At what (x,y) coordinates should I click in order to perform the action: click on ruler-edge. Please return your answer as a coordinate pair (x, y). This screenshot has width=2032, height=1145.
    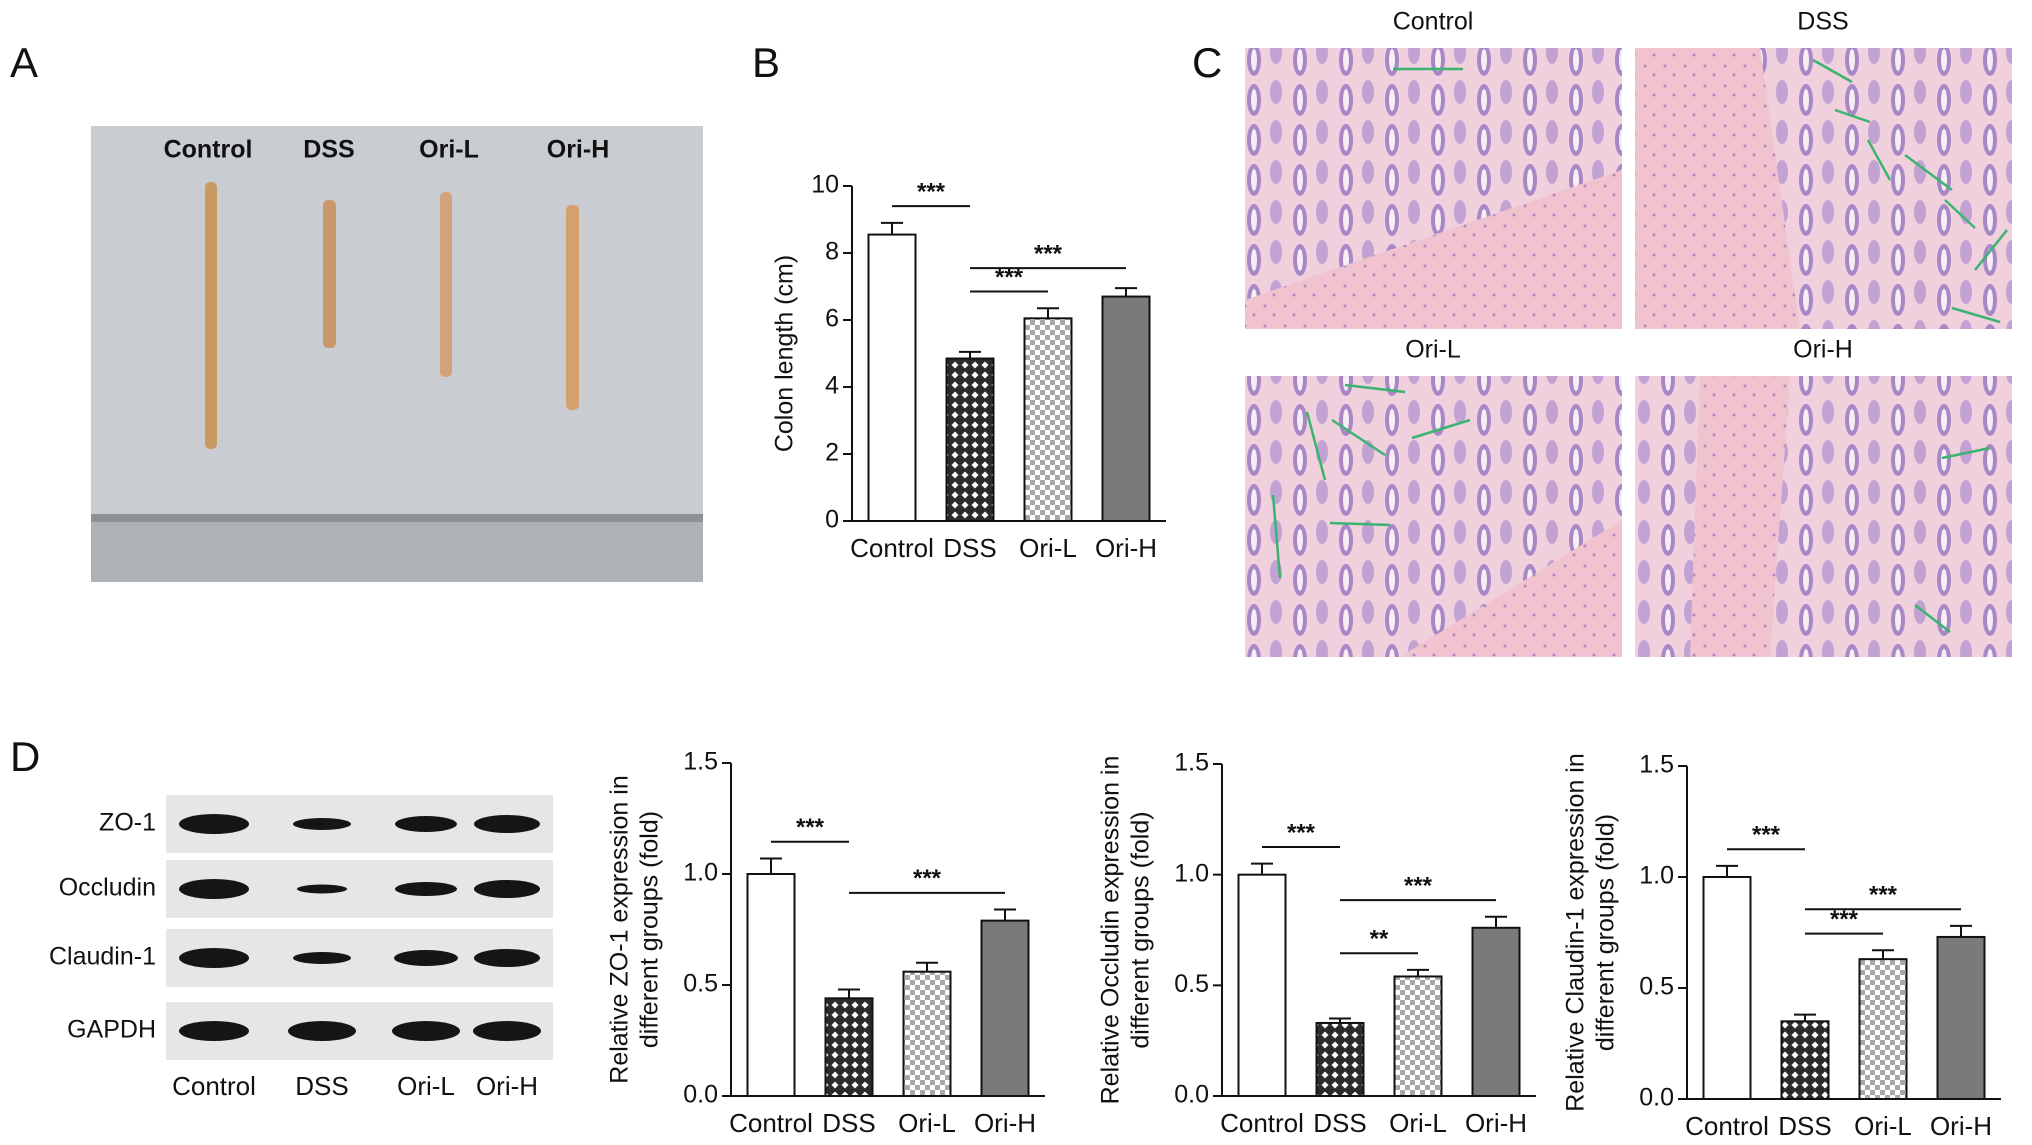
    Looking at the image, I should click on (397, 518).